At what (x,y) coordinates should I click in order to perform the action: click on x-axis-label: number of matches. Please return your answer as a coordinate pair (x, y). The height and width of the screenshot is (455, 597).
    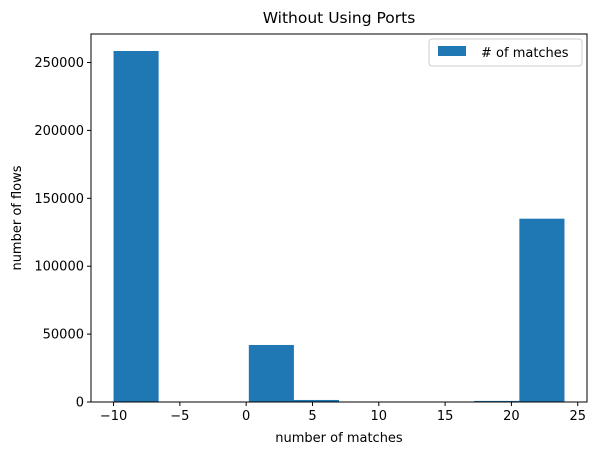
    Looking at the image, I should click on (339, 438).